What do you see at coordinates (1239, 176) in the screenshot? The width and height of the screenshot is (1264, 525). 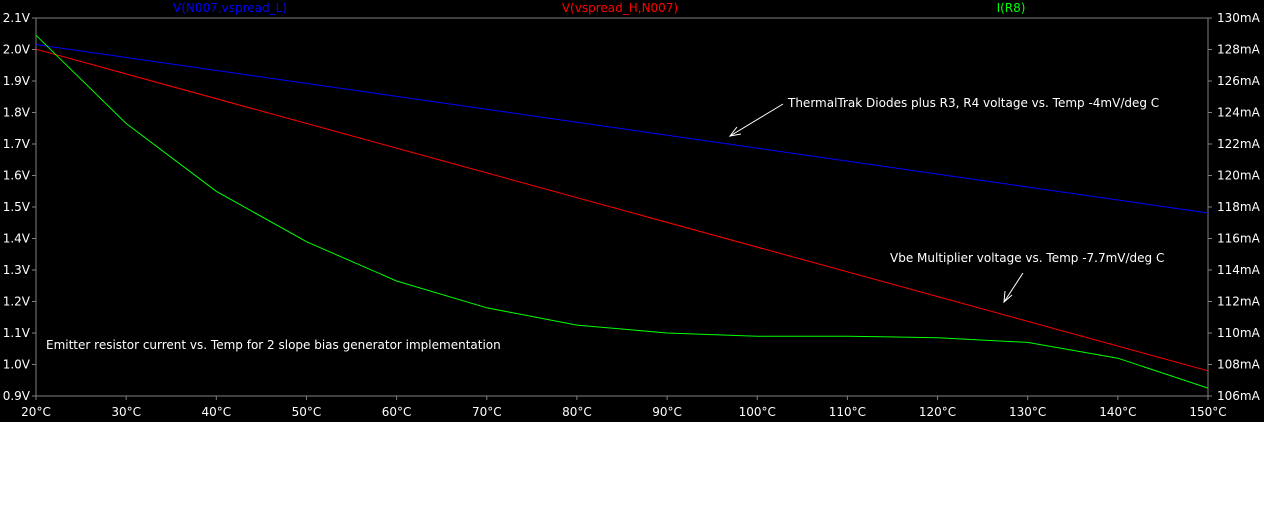 I see `y-right-tick-label: 120mA` at bounding box center [1239, 176].